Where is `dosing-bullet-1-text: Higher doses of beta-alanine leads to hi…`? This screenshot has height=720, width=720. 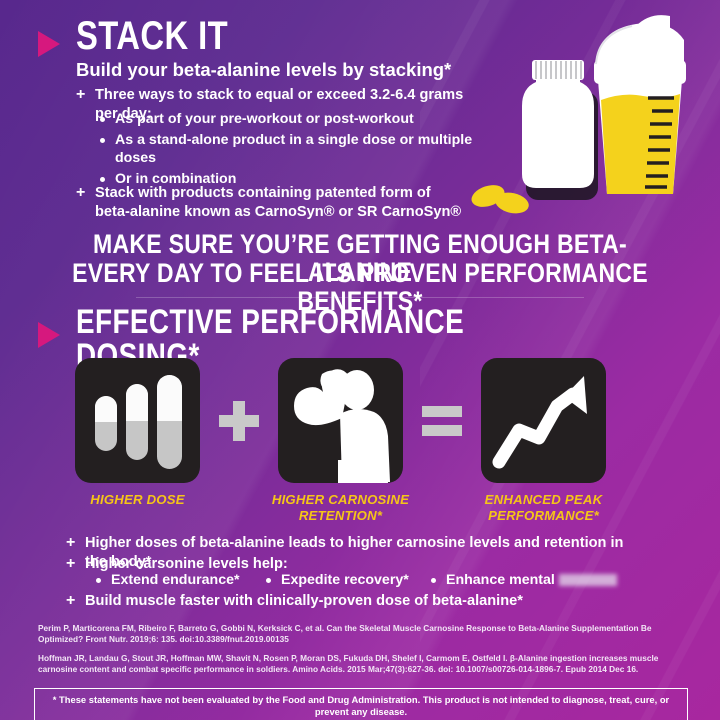
dosing-bullet-1-text: Higher doses of beta-alanine leads to hi… is located at coordinates (354, 552).